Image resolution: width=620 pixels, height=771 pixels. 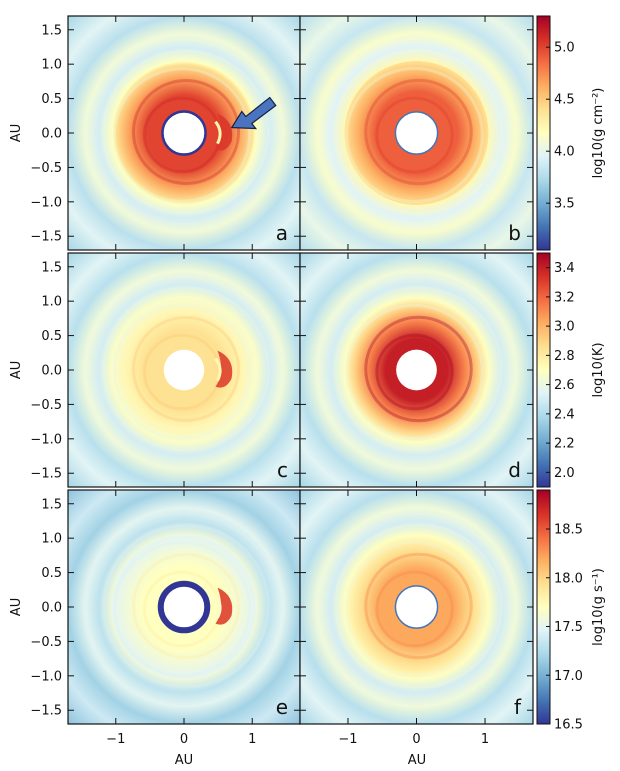 I want to click on colorbar-2: 2.0 2.2 2.4 2.6 2.8 3.0 3.2 3.4 log10(K), so click(x=571, y=370).